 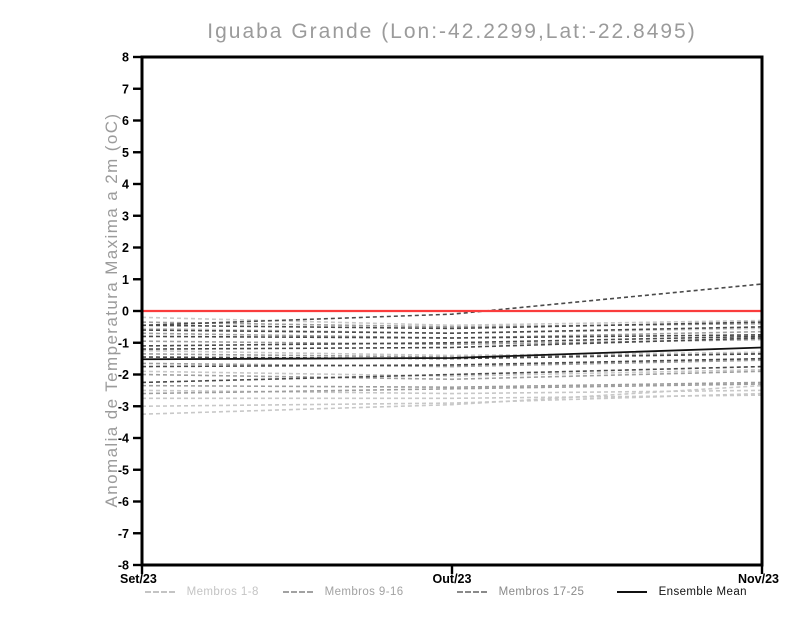 What do you see at coordinates (125, 280) in the screenshot?
I see `y-tick-label: 1` at bounding box center [125, 280].